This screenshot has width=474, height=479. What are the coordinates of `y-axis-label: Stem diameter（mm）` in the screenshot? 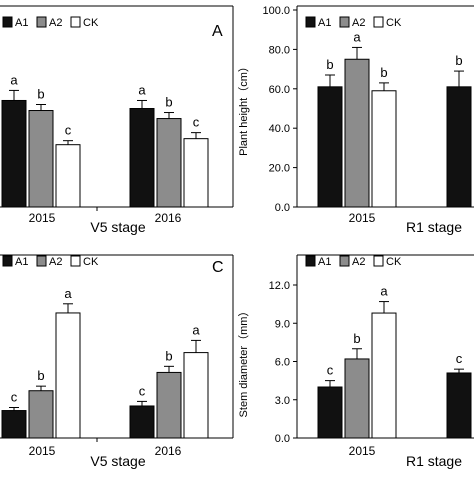 It's located at (243, 362).